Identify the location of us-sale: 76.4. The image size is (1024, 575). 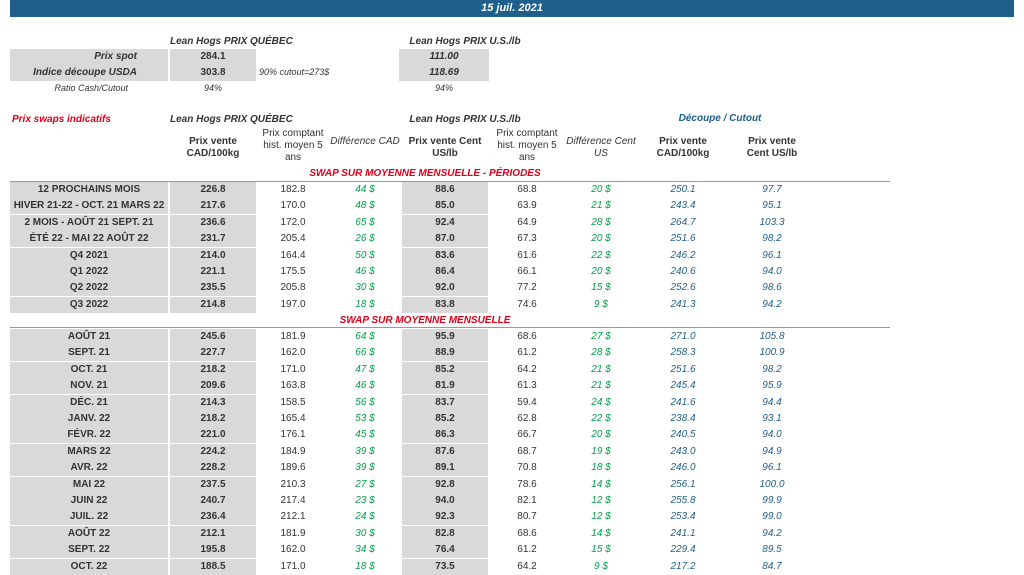
(445, 550).